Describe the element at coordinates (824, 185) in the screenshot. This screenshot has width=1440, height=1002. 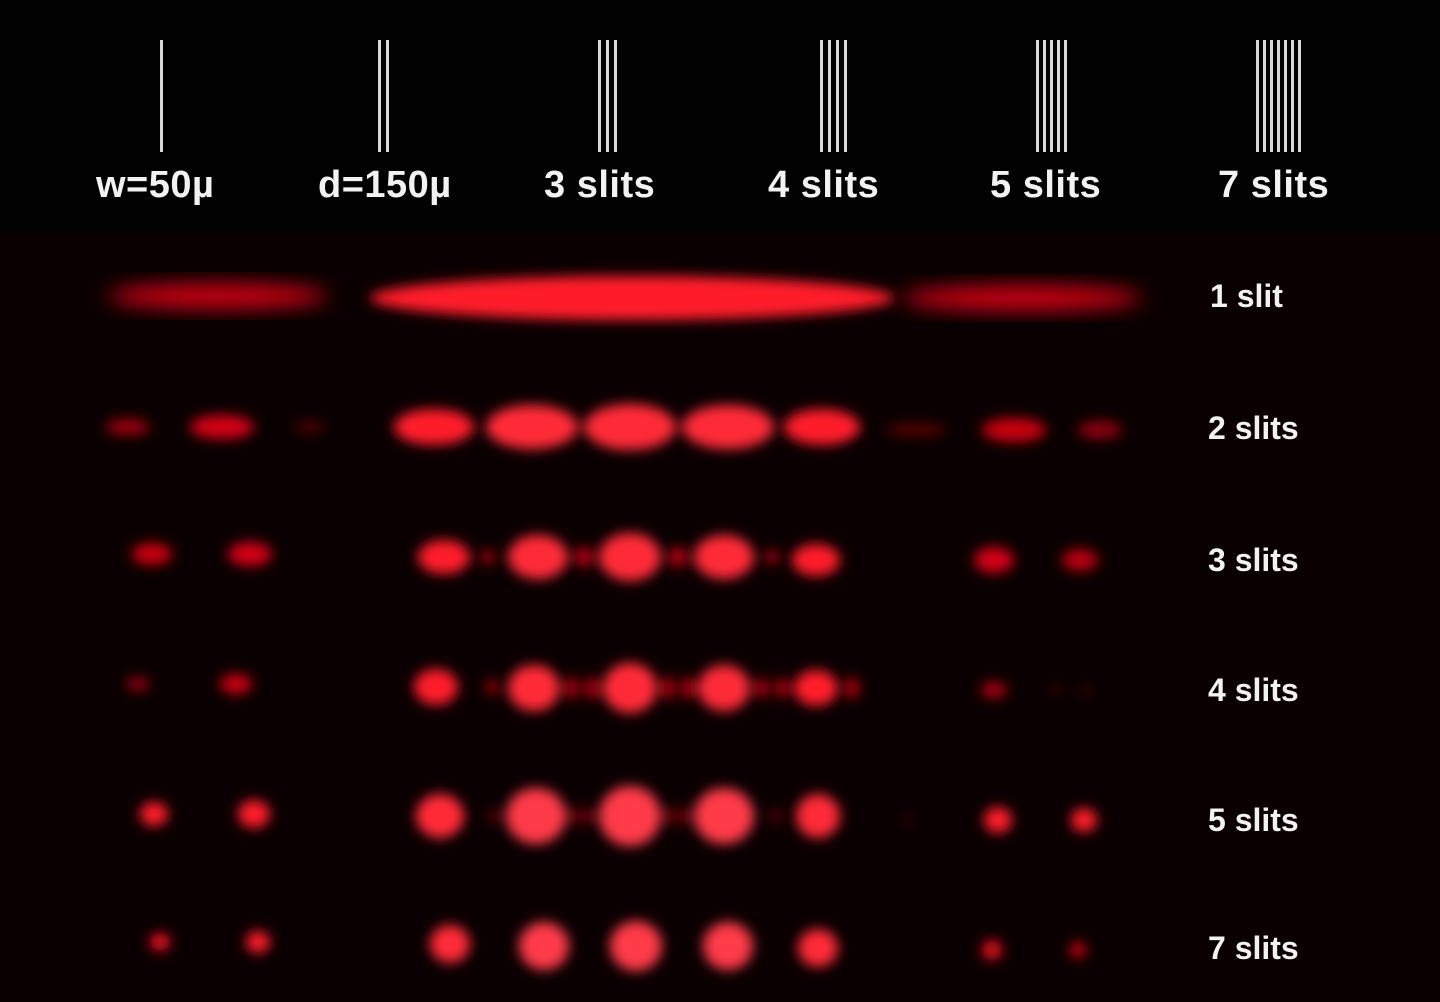
I see `label-4-slits: 4 slits` at that location.